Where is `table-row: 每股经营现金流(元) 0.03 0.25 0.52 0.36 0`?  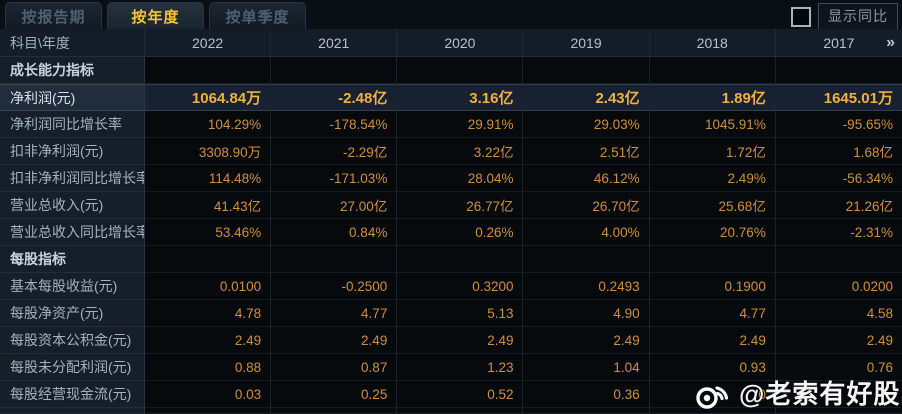
table-row: 每股经营现金流(元) 0.03 0.25 0.52 0.36 0 is located at coordinates (451, 394).